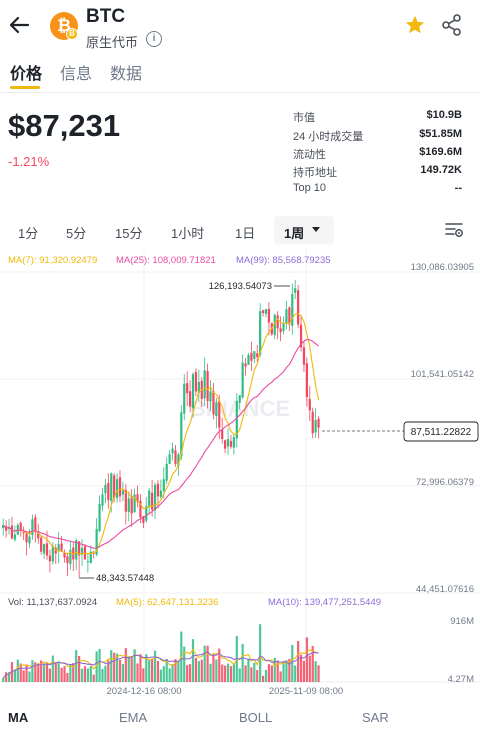 This screenshot has height=732, width=480. I want to click on stat-label-liquidity: 流动性, so click(309, 155).